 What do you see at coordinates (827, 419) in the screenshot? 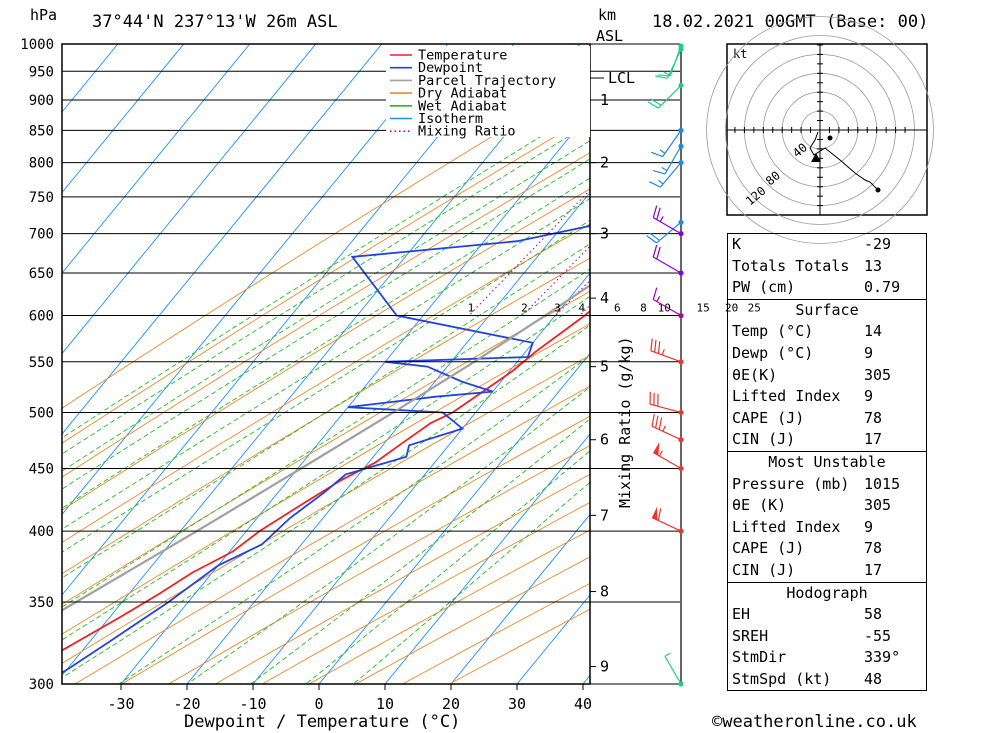
I see `surface-index-row: CAPE (J) 78` at bounding box center [827, 419].